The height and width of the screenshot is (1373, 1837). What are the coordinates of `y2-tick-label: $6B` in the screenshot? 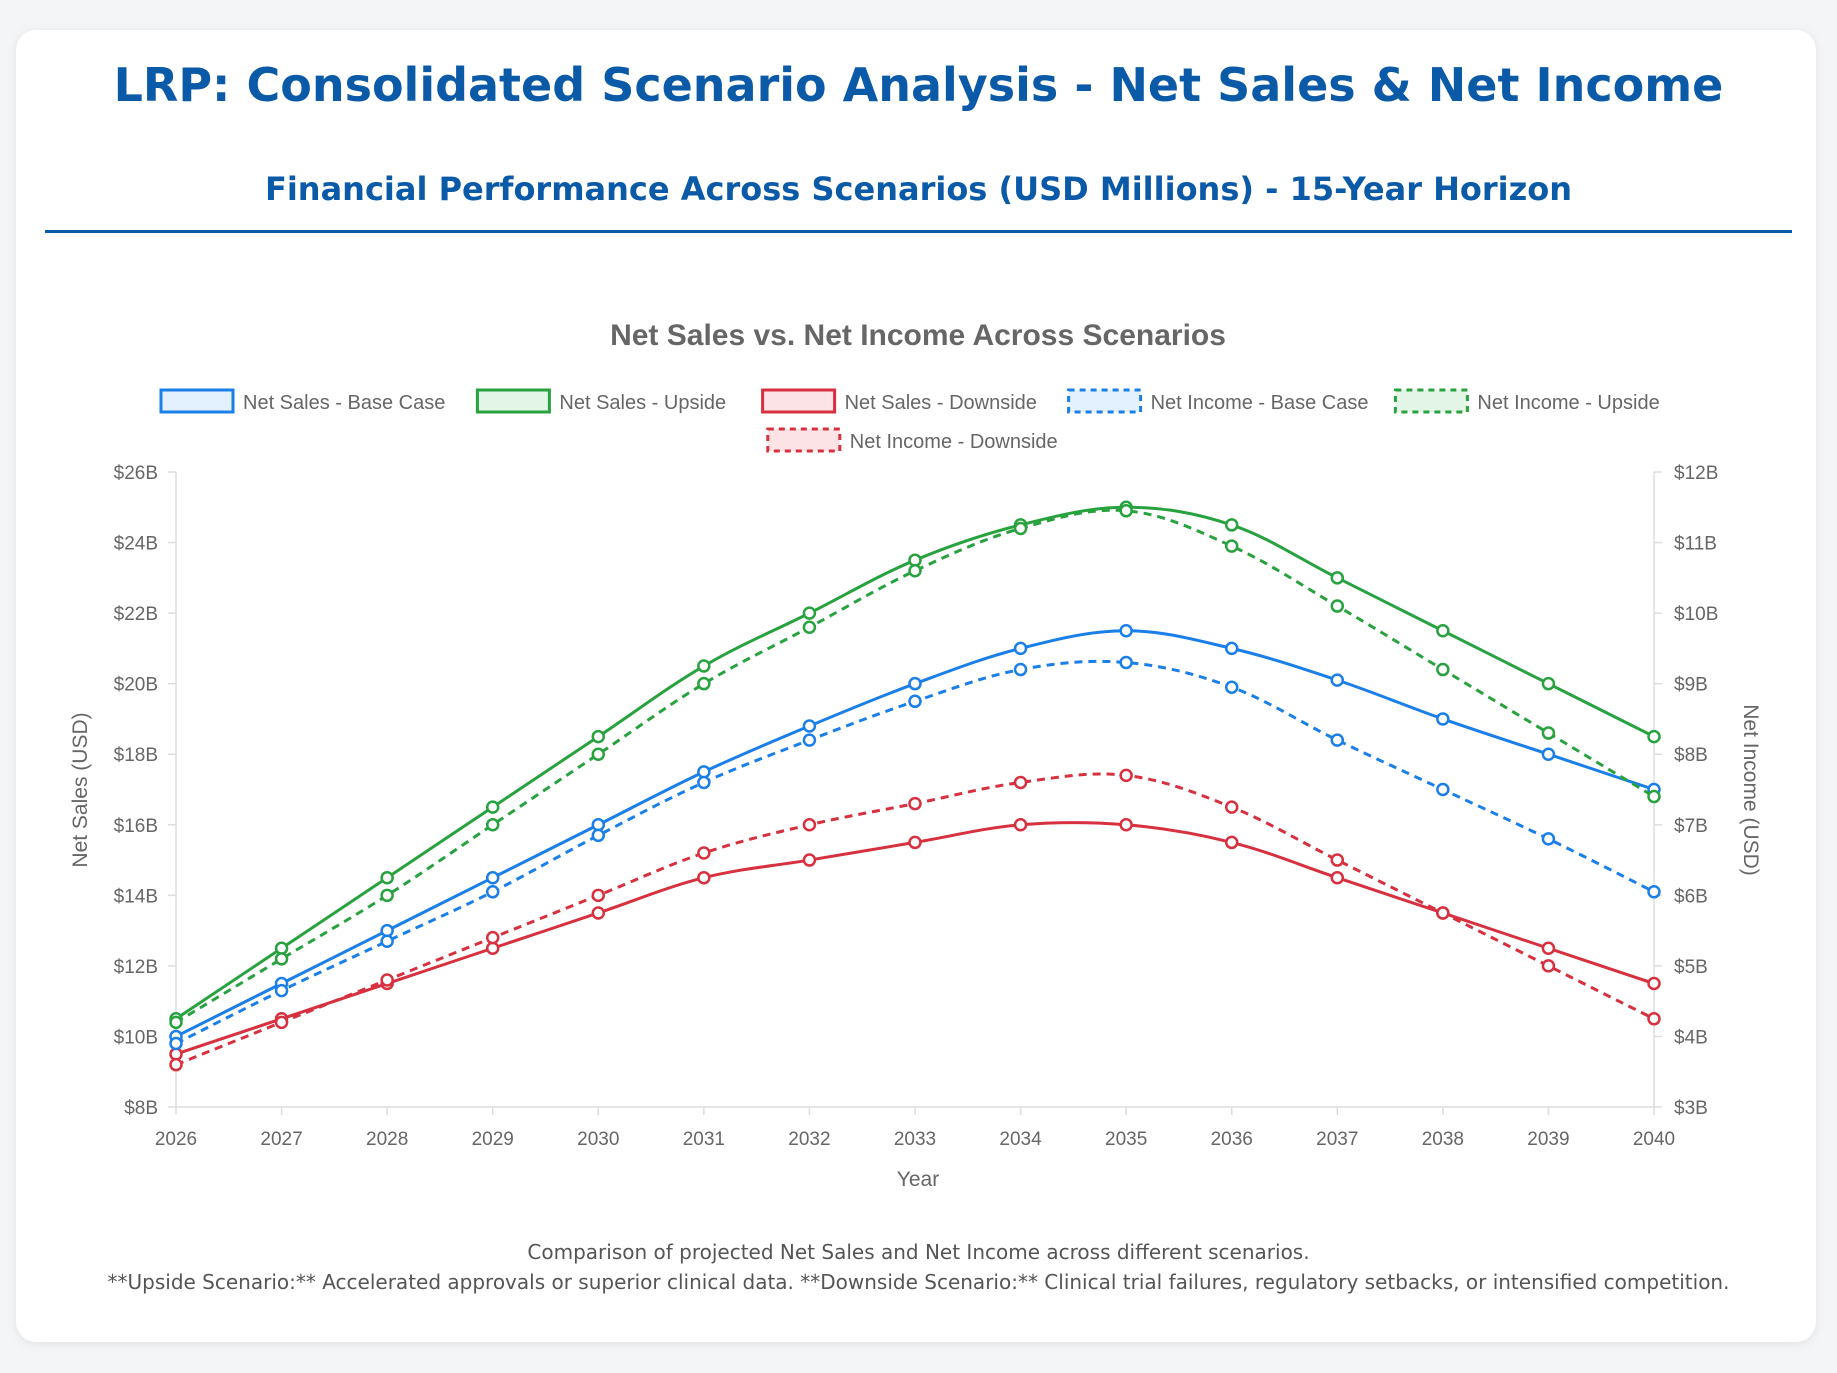 It's located at (1691, 896).